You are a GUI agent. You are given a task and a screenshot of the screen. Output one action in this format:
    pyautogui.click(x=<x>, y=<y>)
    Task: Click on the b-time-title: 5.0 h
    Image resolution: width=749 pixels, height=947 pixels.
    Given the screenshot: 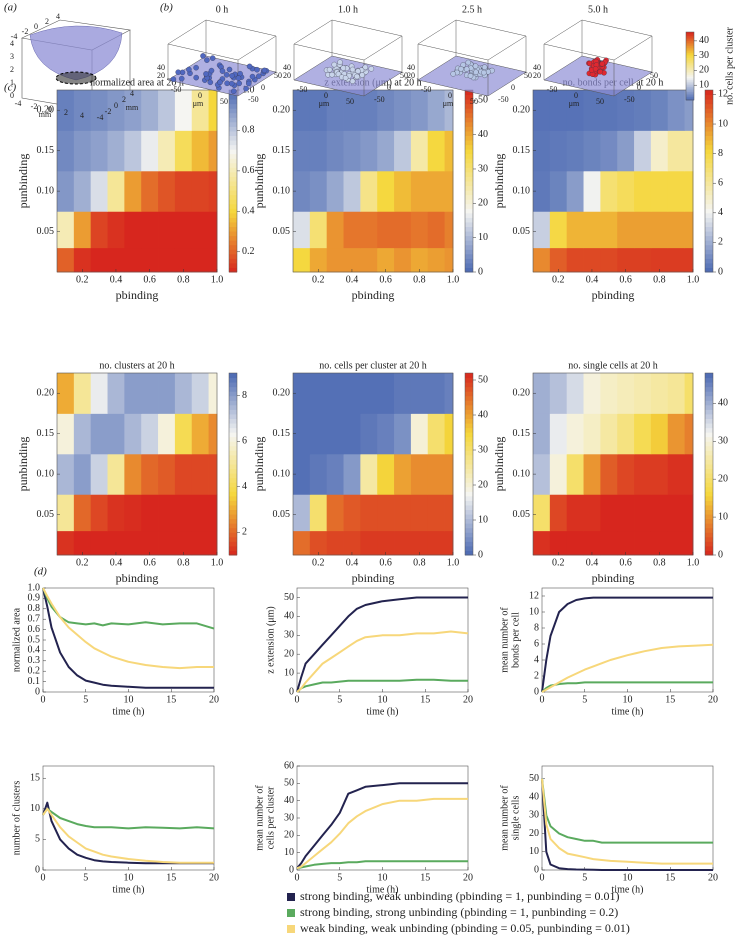 What is the action you would take?
    pyautogui.click(x=598, y=9)
    